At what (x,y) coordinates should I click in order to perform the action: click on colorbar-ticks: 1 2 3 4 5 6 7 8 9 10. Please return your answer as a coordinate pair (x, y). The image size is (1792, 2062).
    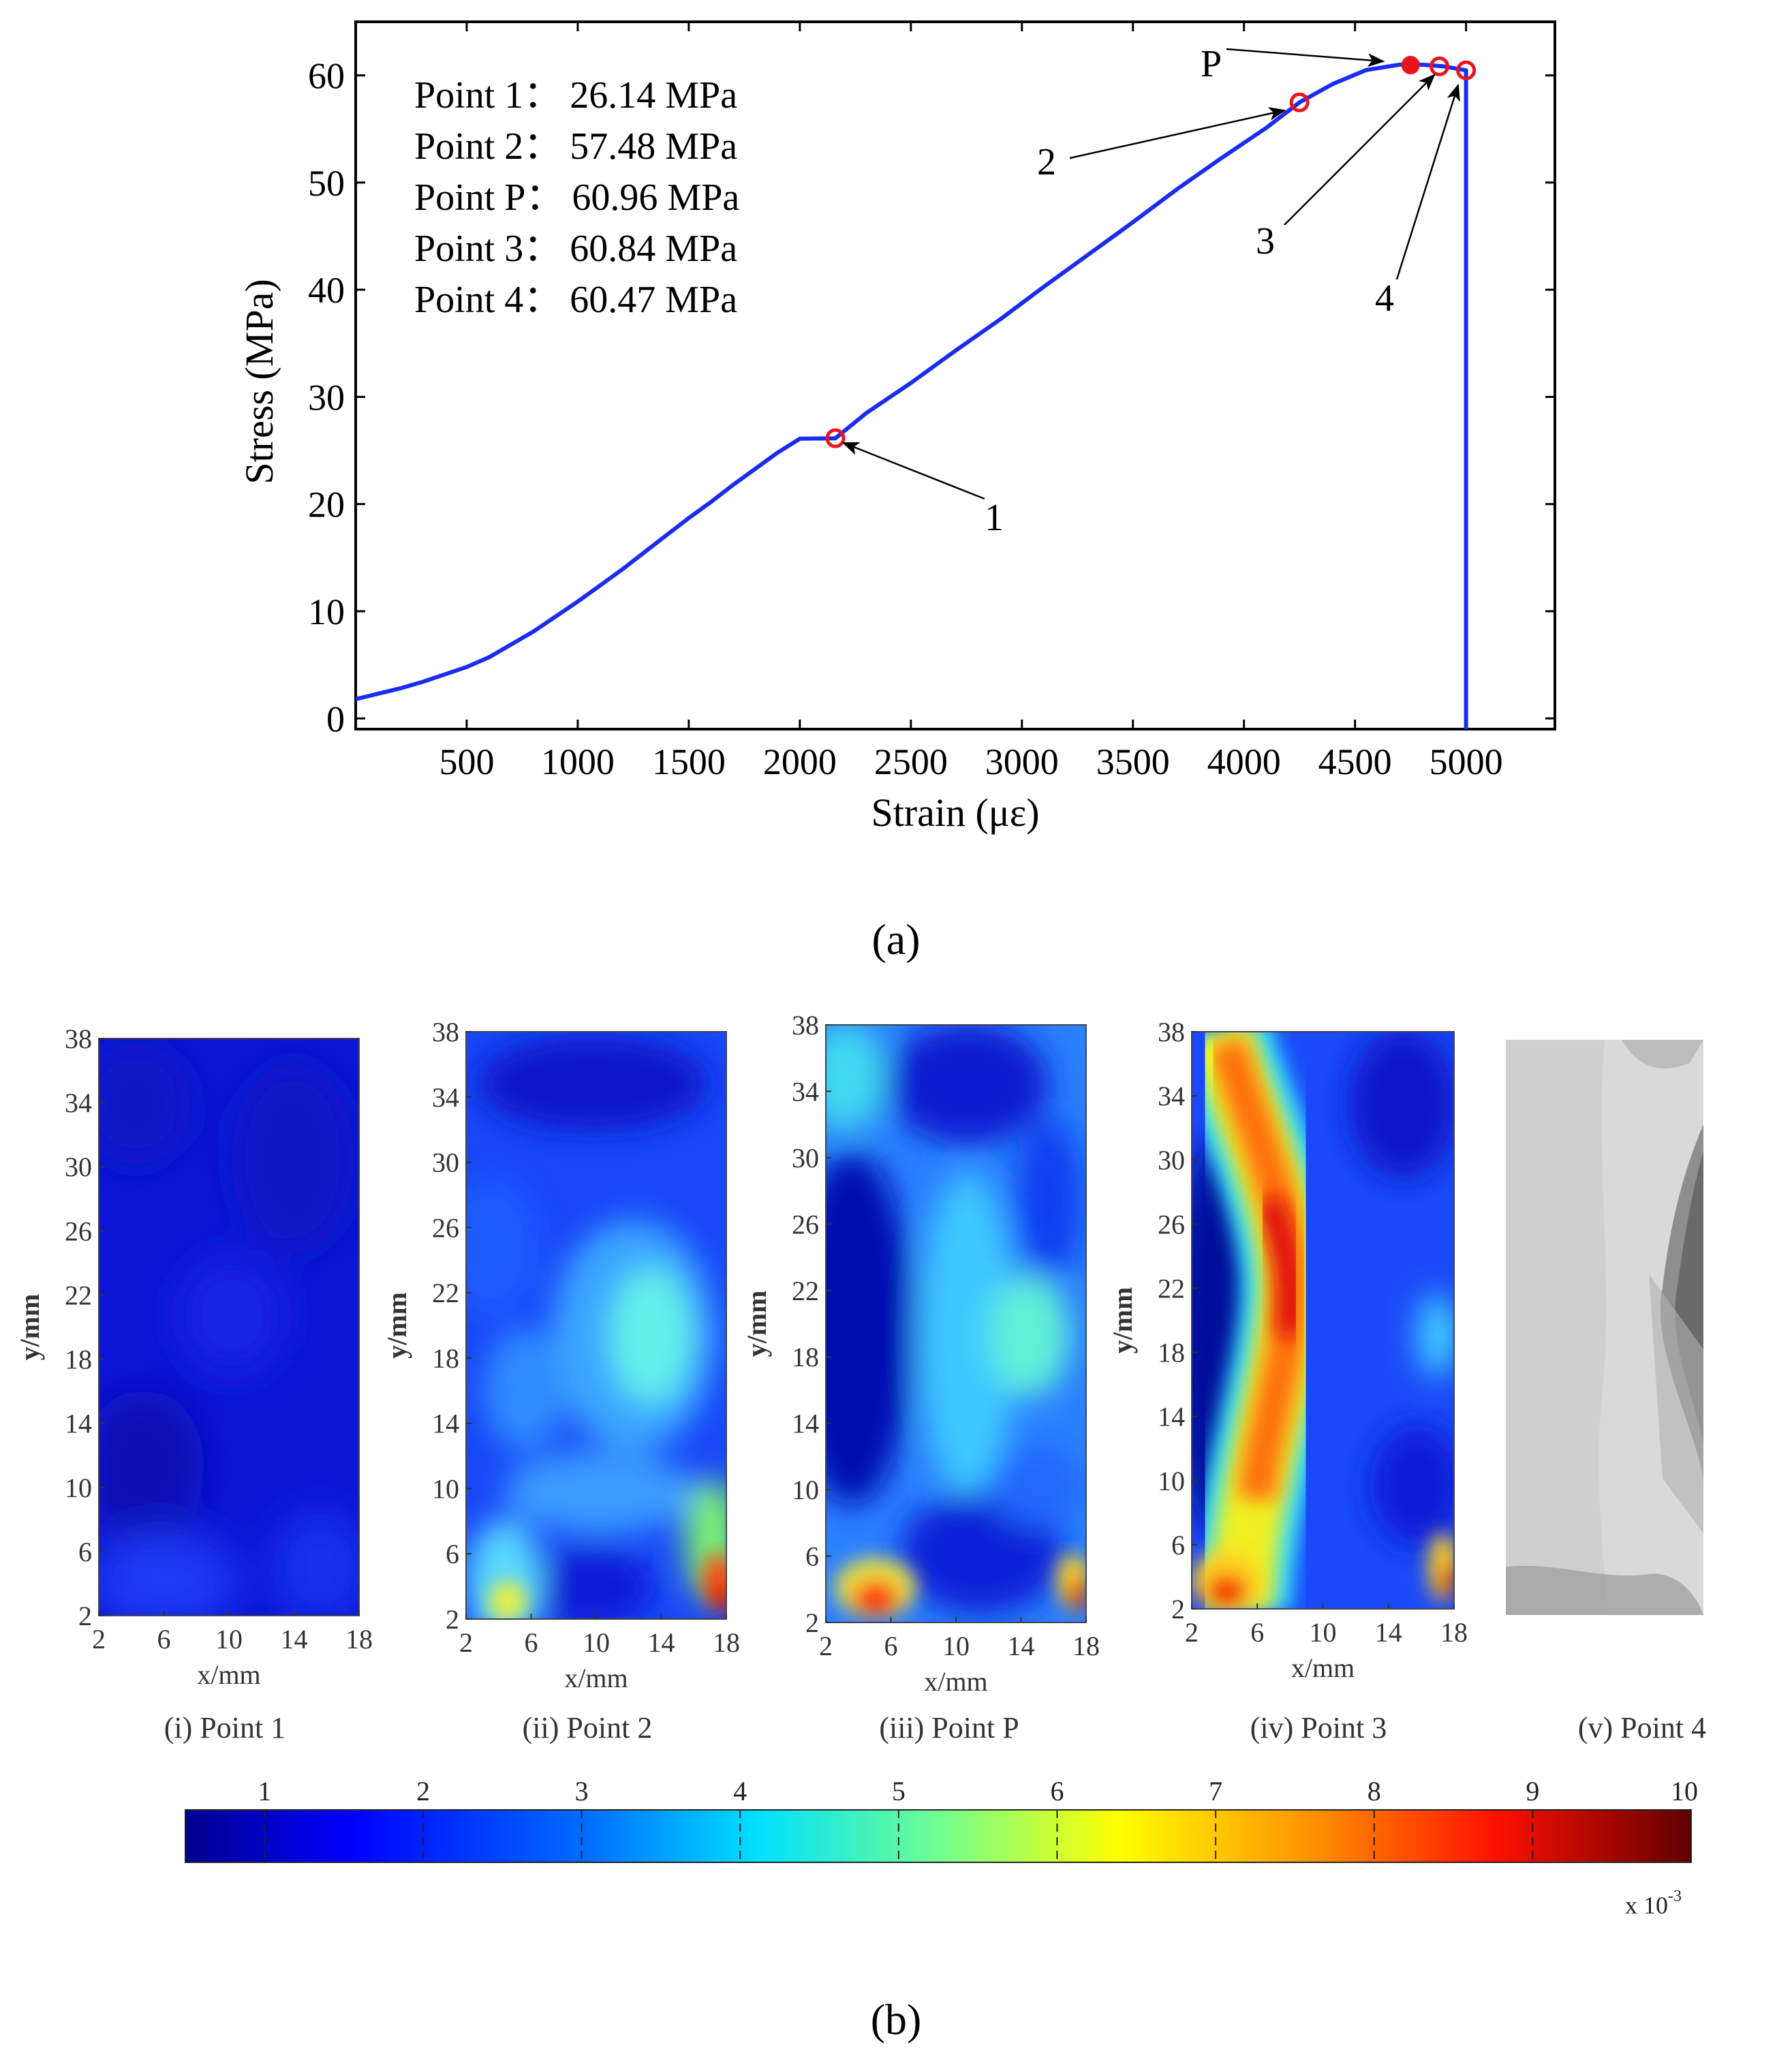
    Looking at the image, I should click on (978, 1819).